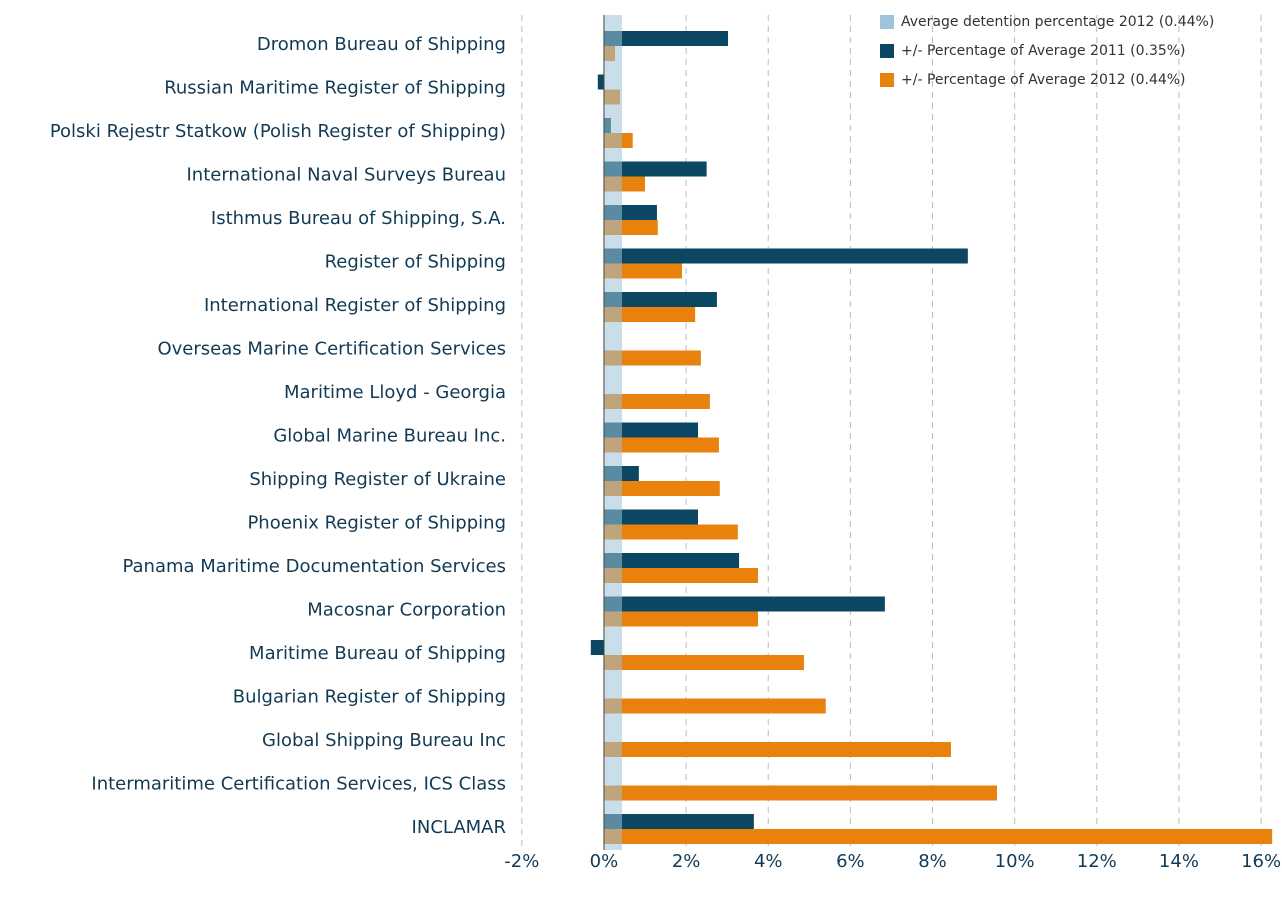 This screenshot has width=1282, height=903. Describe the element at coordinates (376, 523) in the screenshot. I see `category-label: Phoenix Register of Shipping` at that location.